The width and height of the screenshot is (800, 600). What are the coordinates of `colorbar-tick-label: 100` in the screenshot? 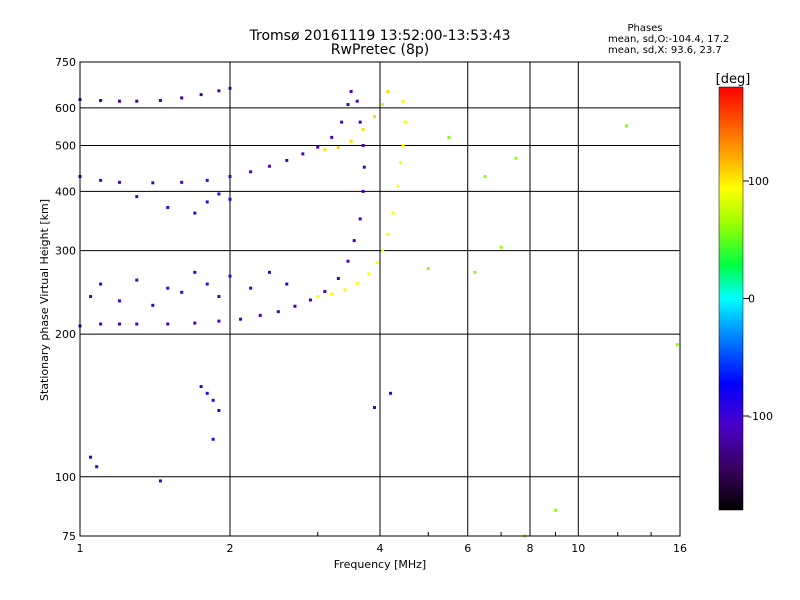 It's located at (758, 181).